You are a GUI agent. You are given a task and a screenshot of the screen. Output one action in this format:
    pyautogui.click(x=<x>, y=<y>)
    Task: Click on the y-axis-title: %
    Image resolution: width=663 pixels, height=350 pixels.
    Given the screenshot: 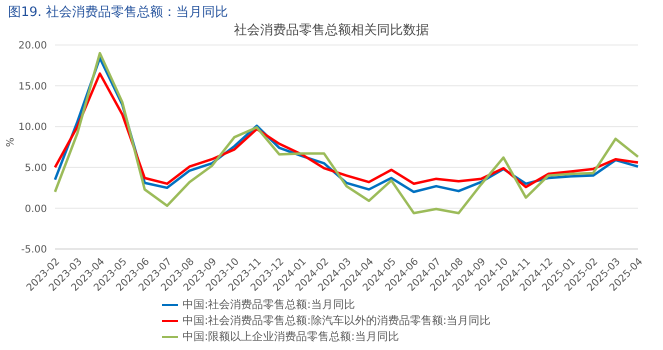 What is the action you would take?
    pyautogui.click(x=11, y=142)
    